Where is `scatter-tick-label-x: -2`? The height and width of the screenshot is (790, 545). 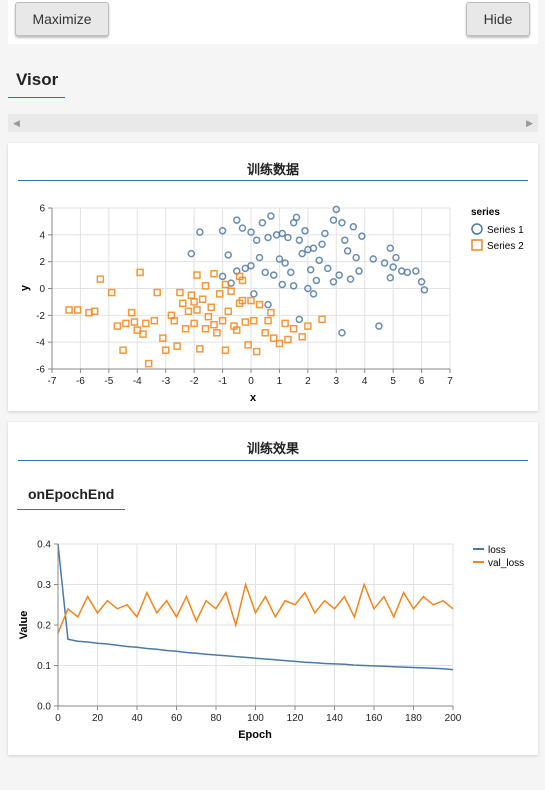
scatter-tick-label-x: -2 is located at coordinates (194, 381).